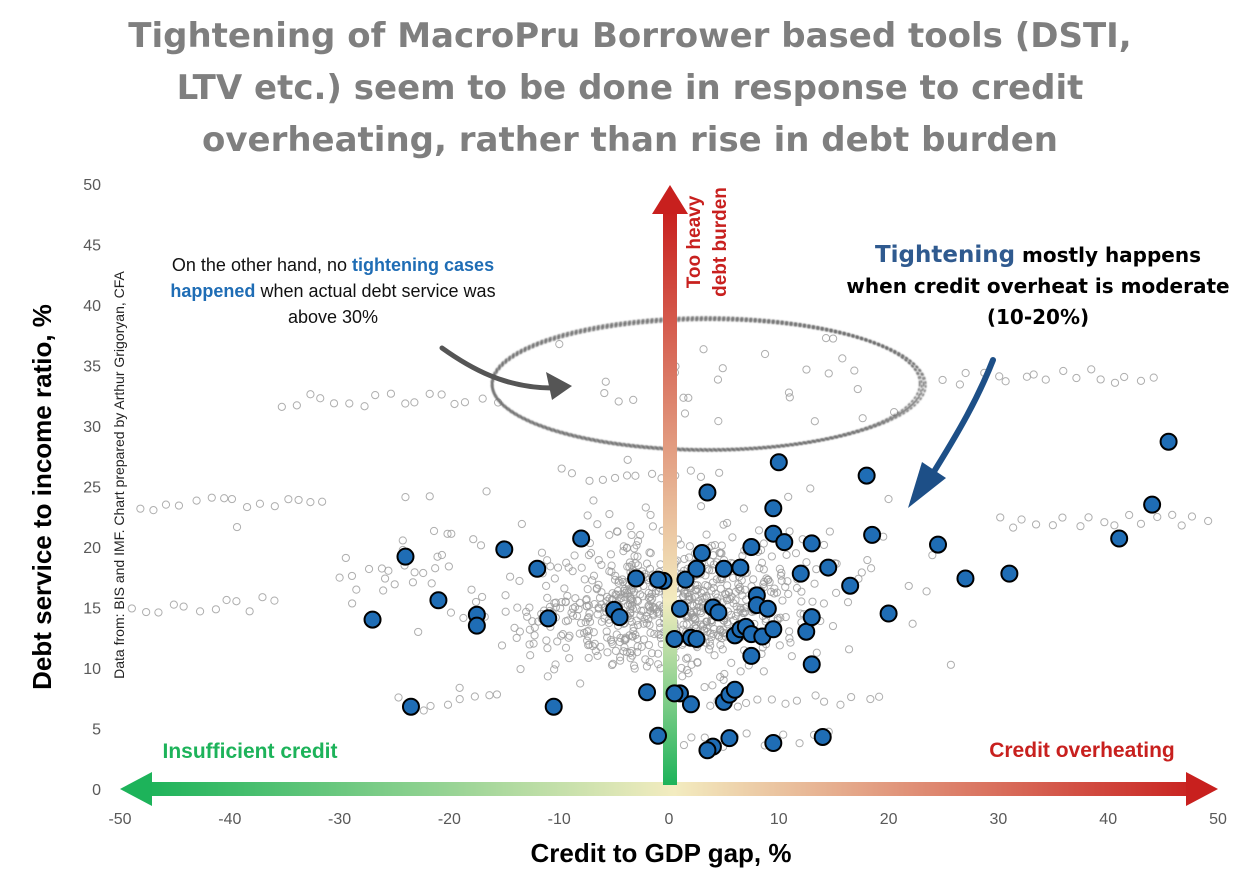 The image size is (1254, 878). Describe the element at coordinates (559, 819) in the screenshot. I see `x-tick-label: -10` at that location.